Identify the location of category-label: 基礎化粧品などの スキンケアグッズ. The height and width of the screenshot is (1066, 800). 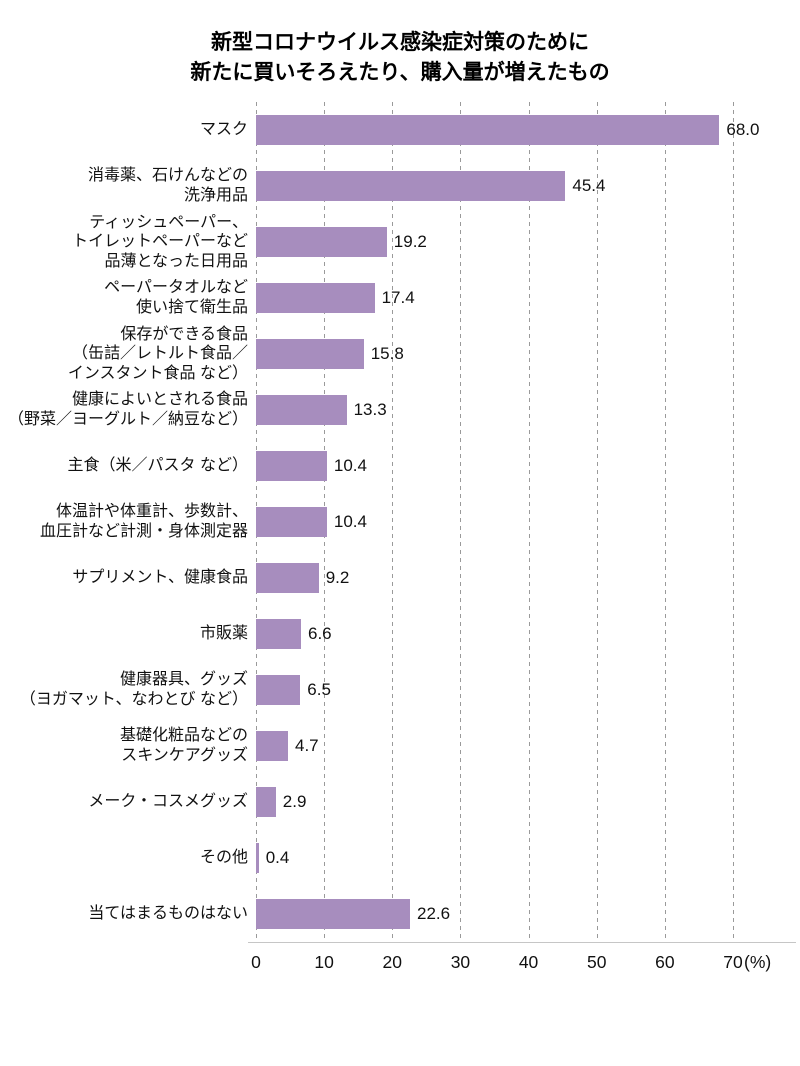
(183, 745).